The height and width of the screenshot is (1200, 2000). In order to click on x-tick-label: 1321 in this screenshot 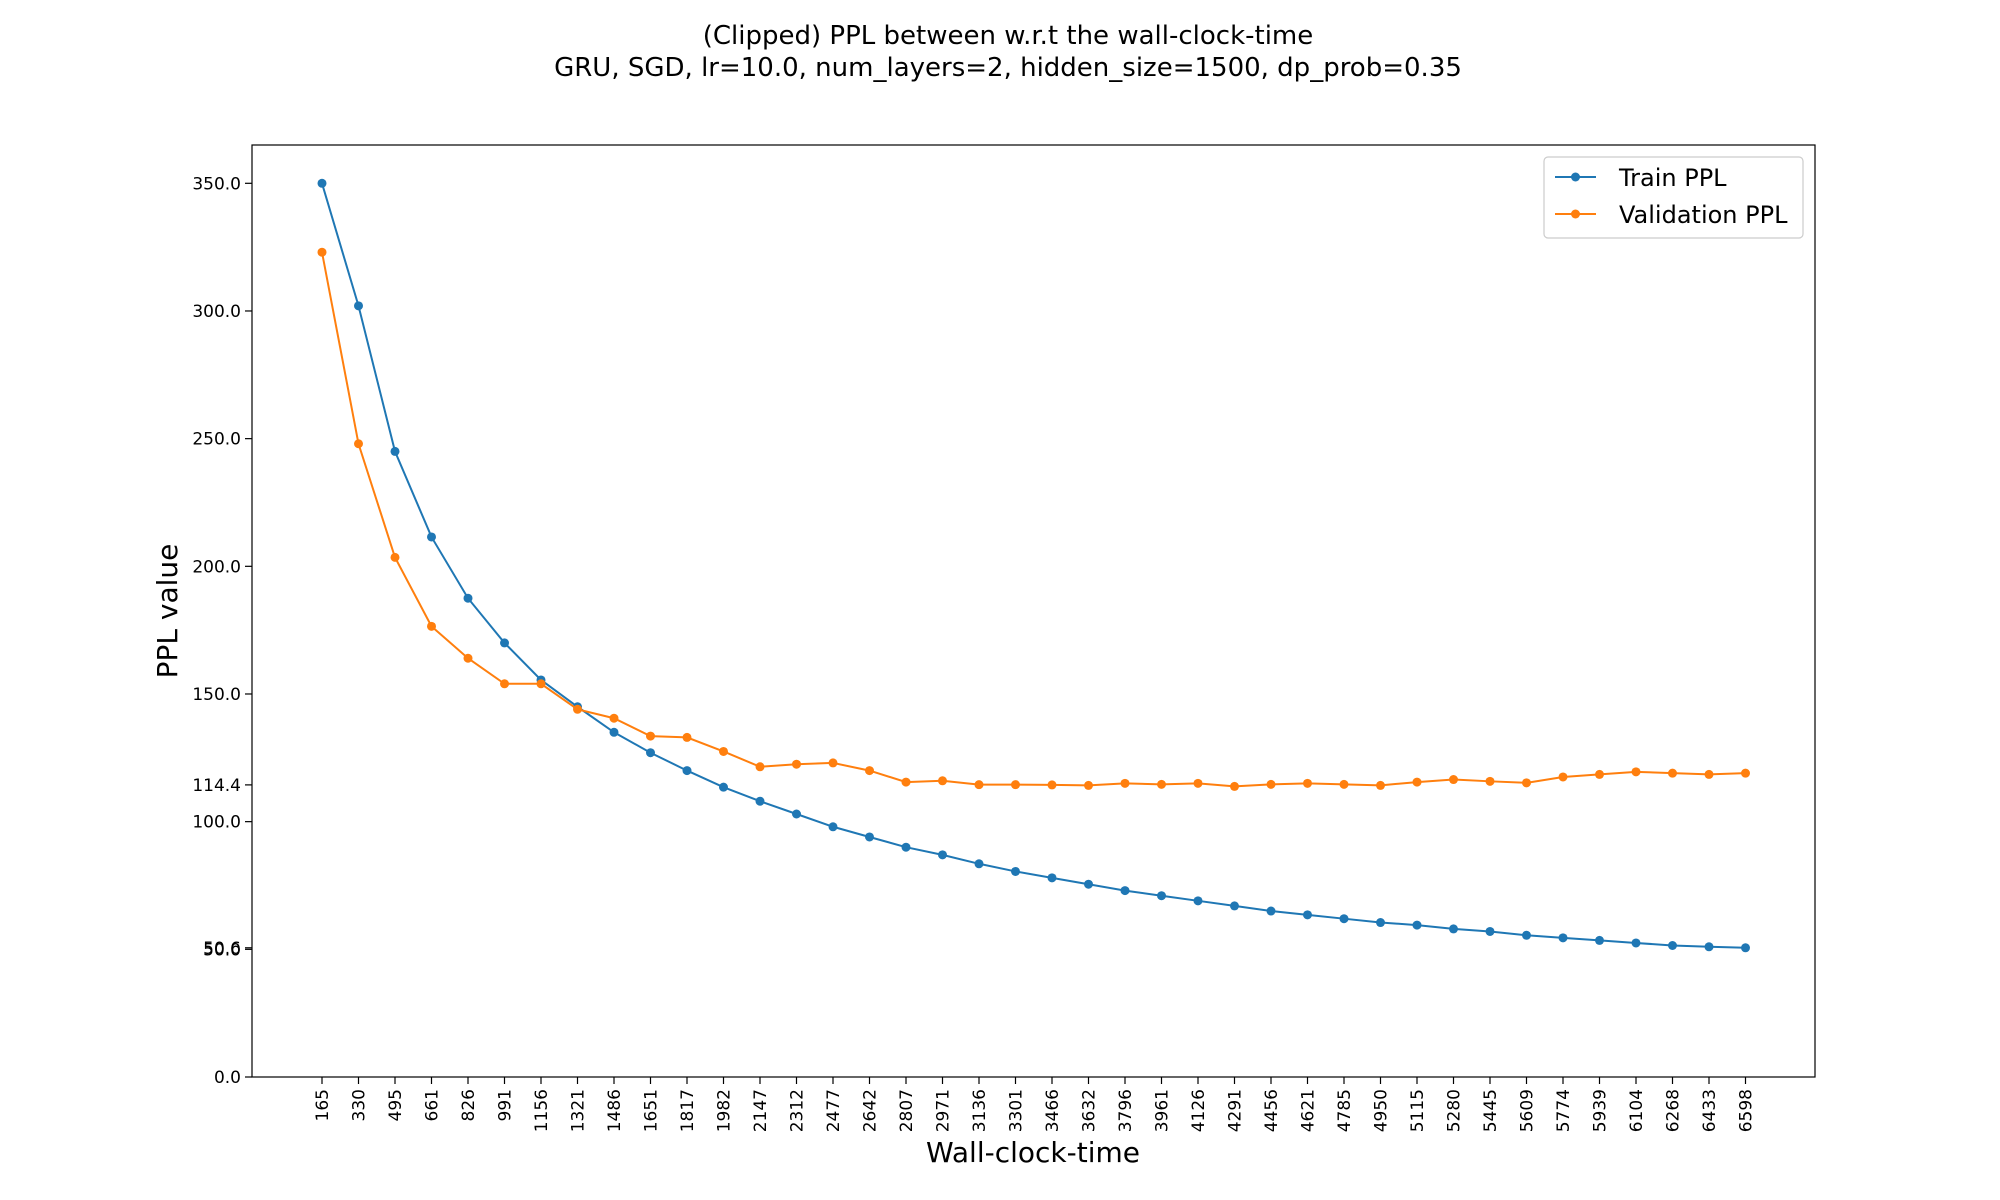, I will do `click(579, 1110)`.